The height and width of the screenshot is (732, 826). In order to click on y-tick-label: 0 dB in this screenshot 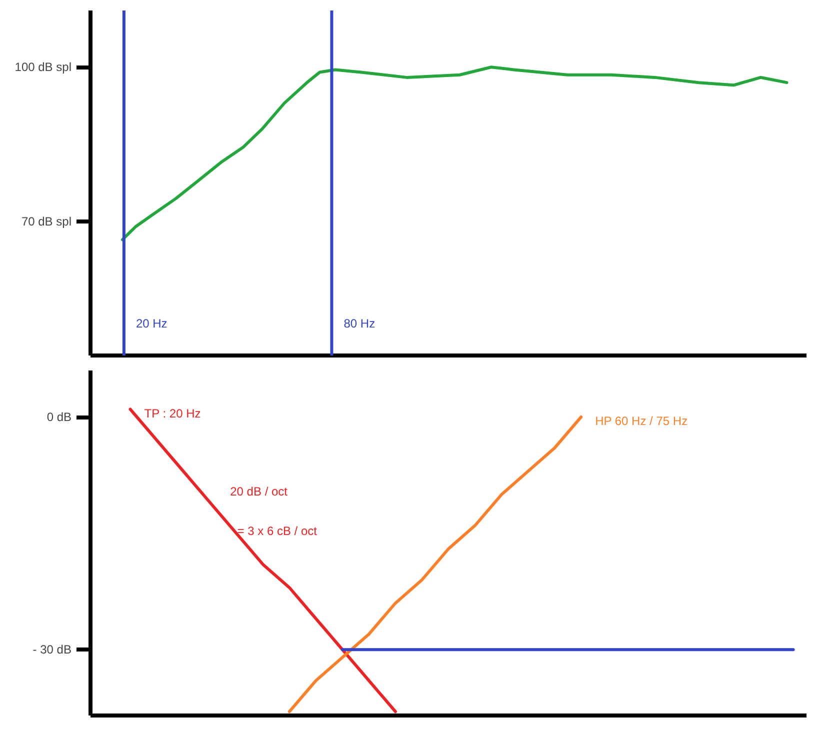, I will do `click(59, 417)`.